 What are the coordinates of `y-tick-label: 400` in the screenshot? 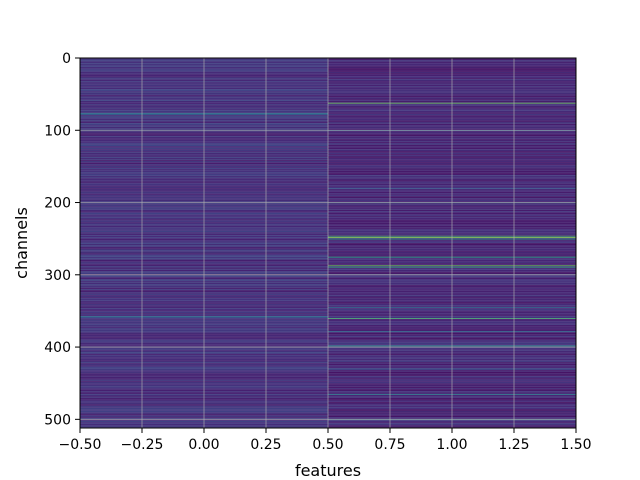 It's located at (57, 348).